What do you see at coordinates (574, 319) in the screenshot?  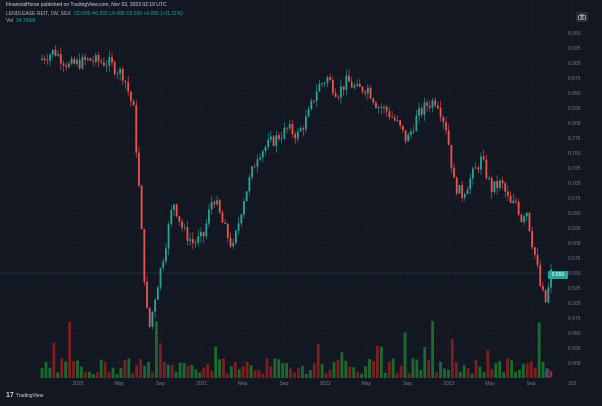 I see `y-tick-label: 0.475` at bounding box center [574, 319].